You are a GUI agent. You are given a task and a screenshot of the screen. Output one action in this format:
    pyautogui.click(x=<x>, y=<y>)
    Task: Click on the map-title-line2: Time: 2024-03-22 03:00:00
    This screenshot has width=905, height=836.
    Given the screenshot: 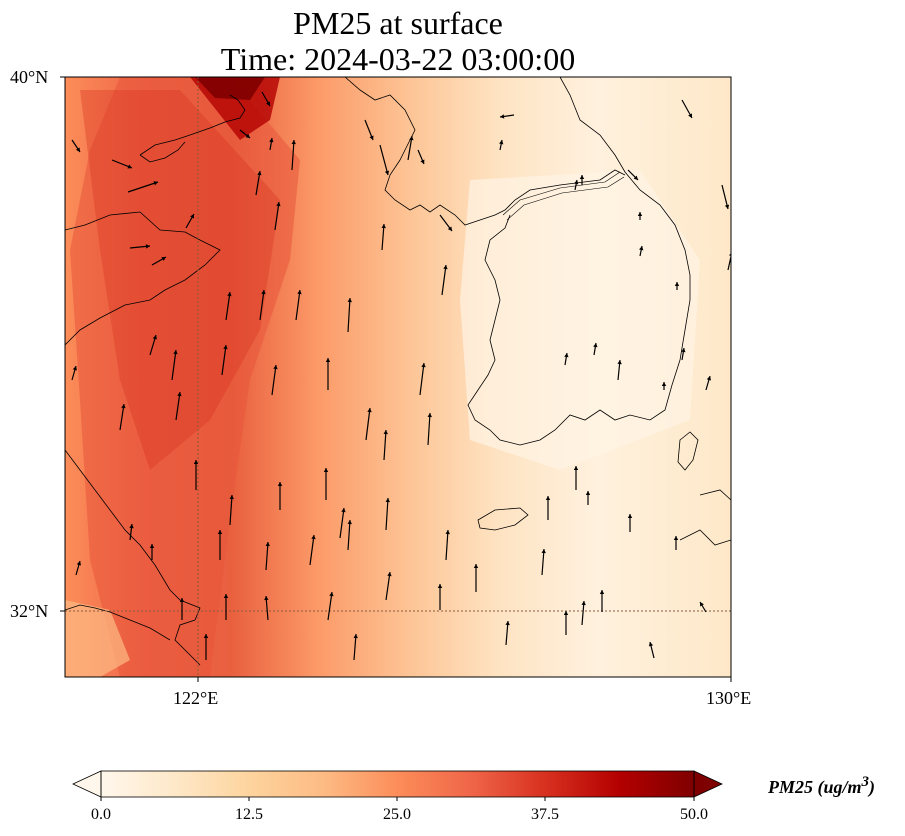 What is the action you would take?
    pyautogui.click(x=398, y=59)
    